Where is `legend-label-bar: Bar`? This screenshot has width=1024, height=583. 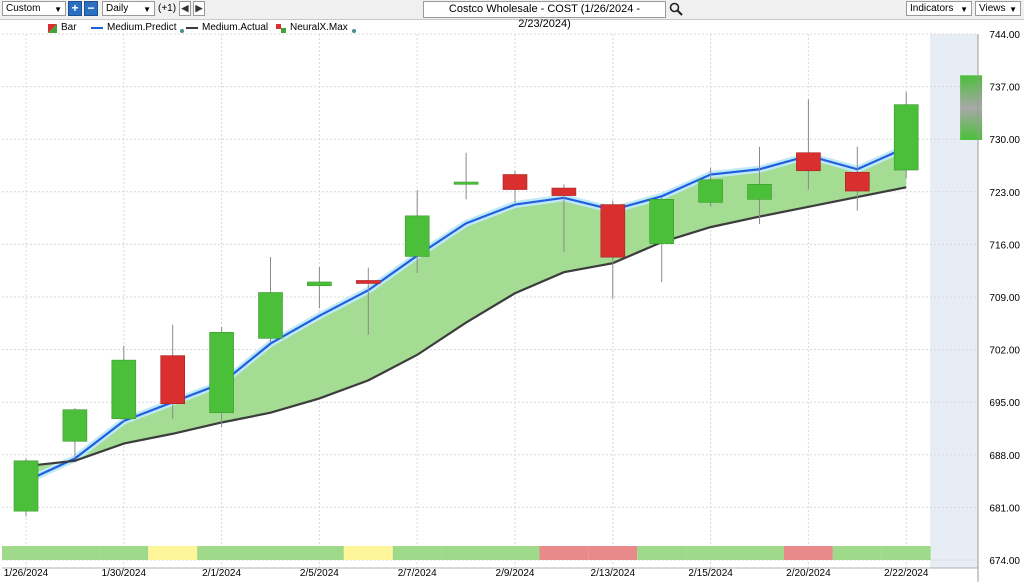 legend-label-bar: Bar is located at coordinates (69, 27).